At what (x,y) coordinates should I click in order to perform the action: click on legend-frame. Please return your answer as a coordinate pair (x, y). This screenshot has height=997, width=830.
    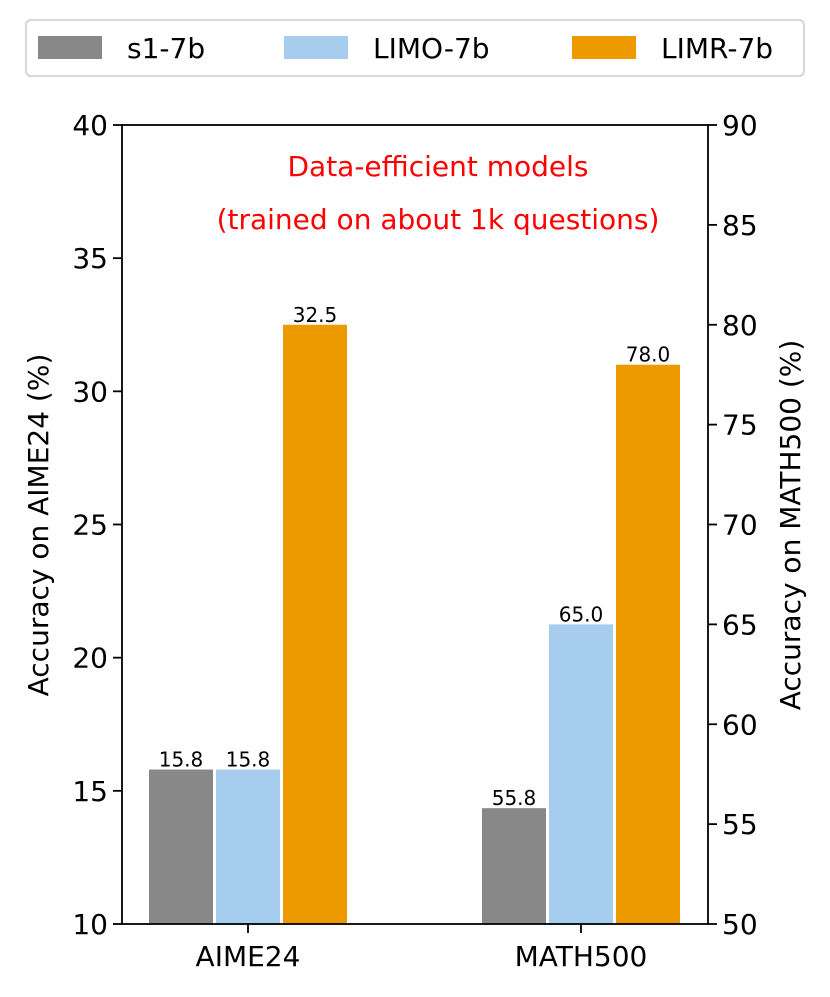
    Looking at the image, I should click on (415, 48).